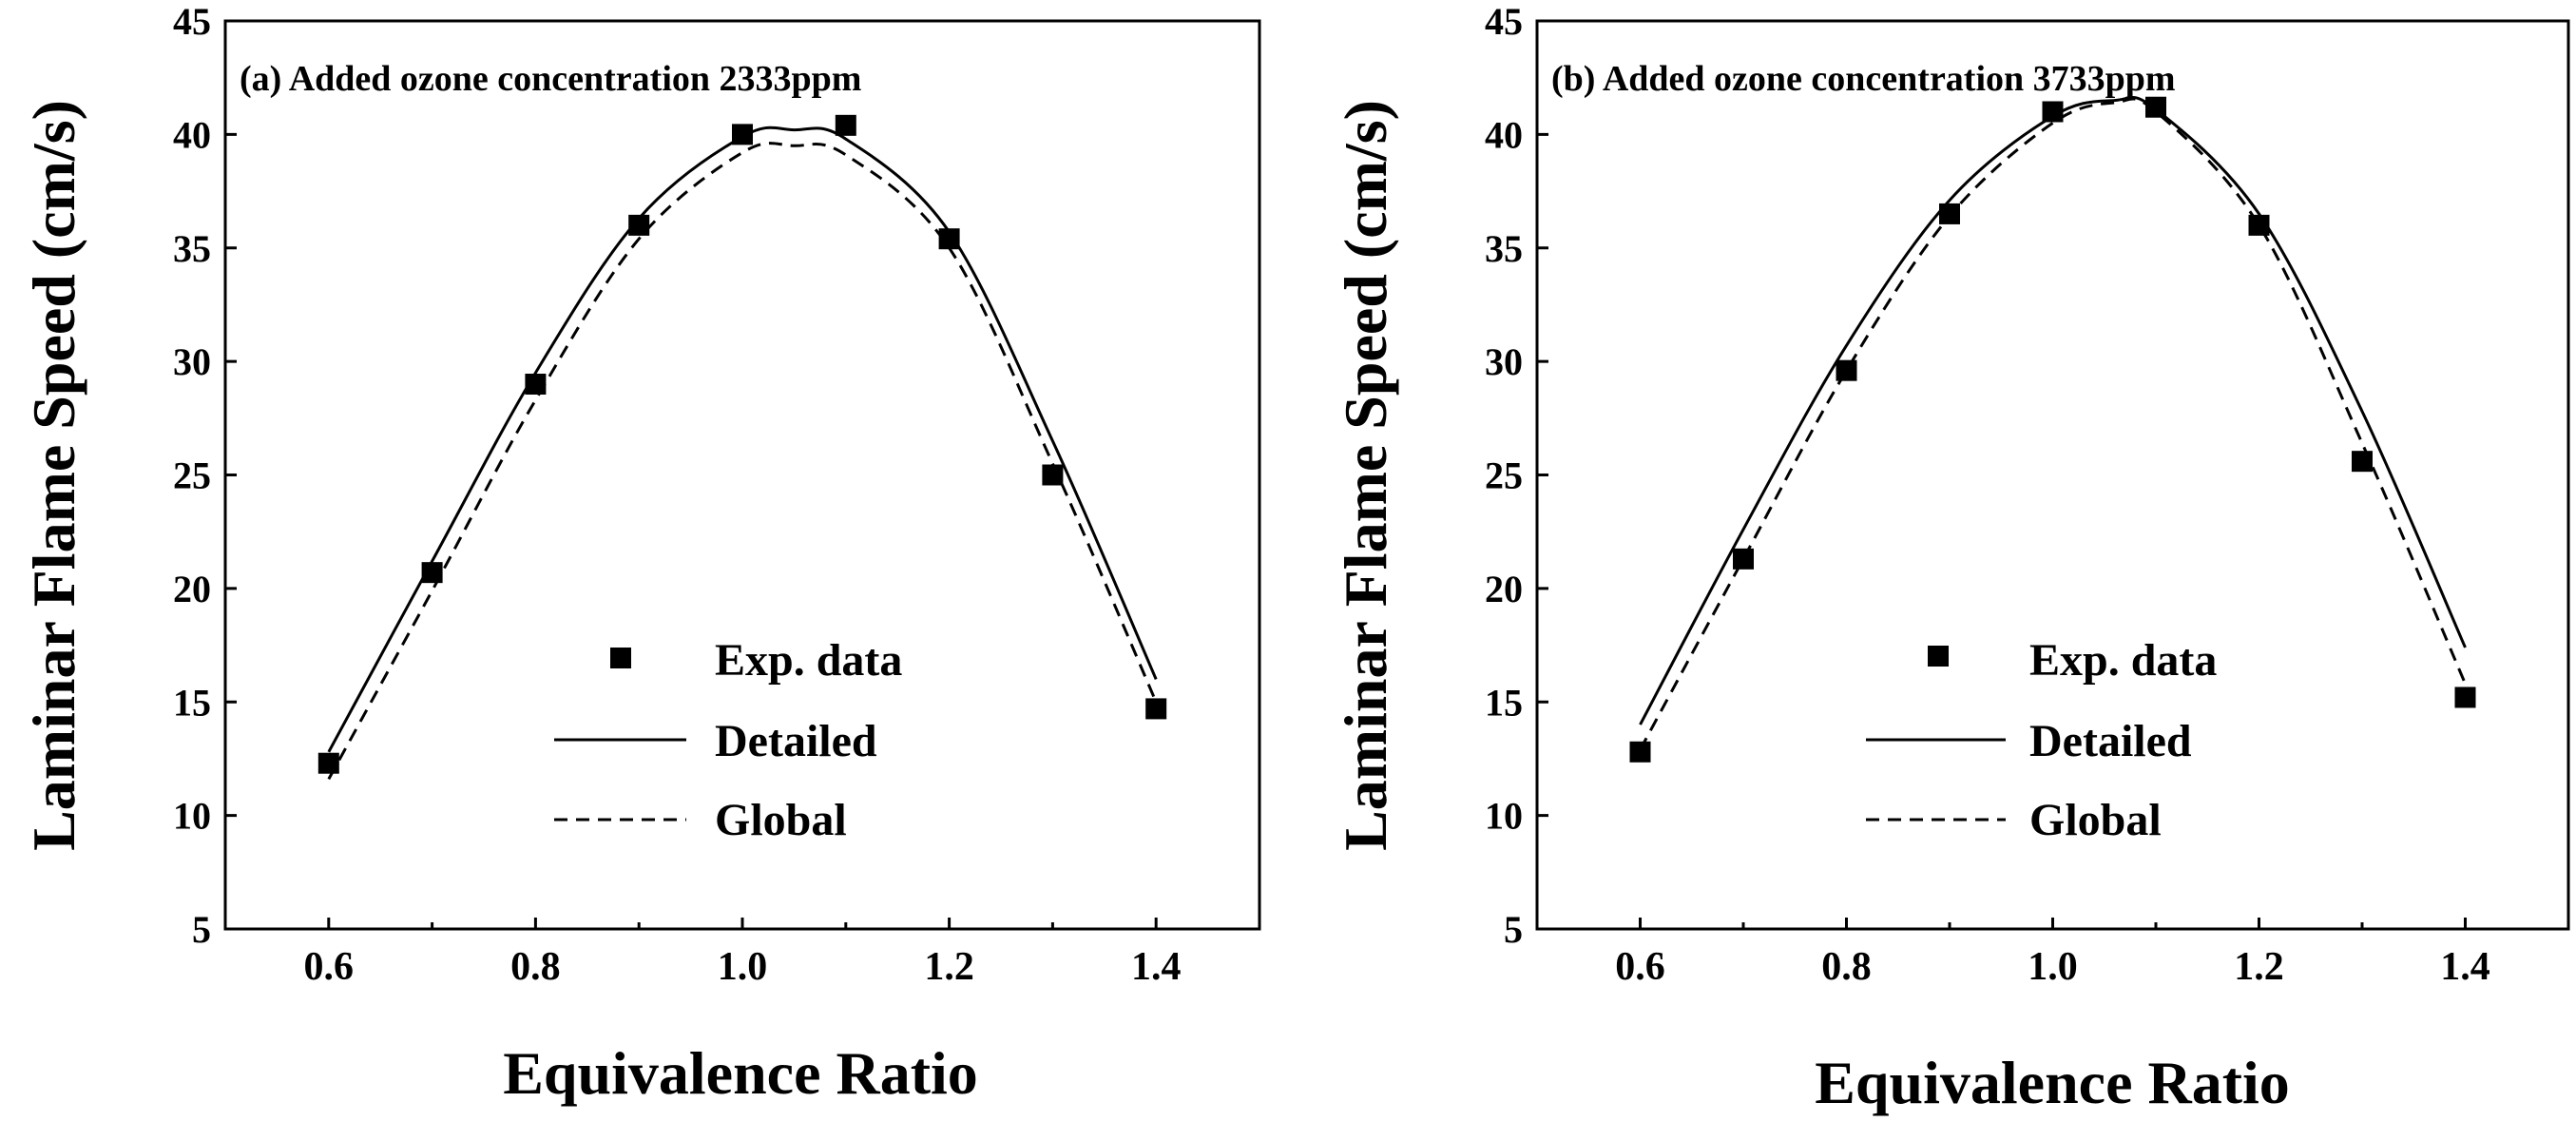 The height and width of the screenshot is (1141, 2576). I want to click on y-axis-title-b: Laminar Flame Speed (cm/s), so click(1365, 475).